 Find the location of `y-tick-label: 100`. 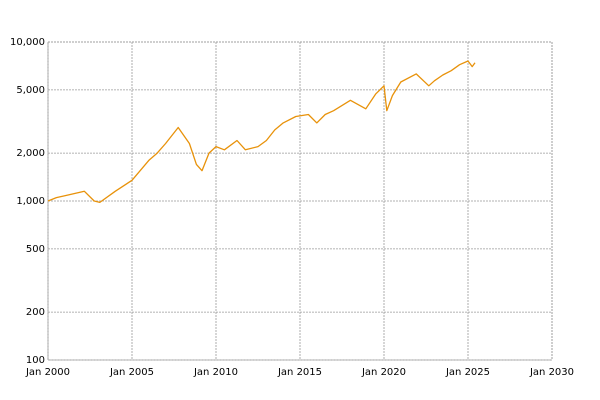

y-tick-label: 100 is located at coordinates (35, 360).